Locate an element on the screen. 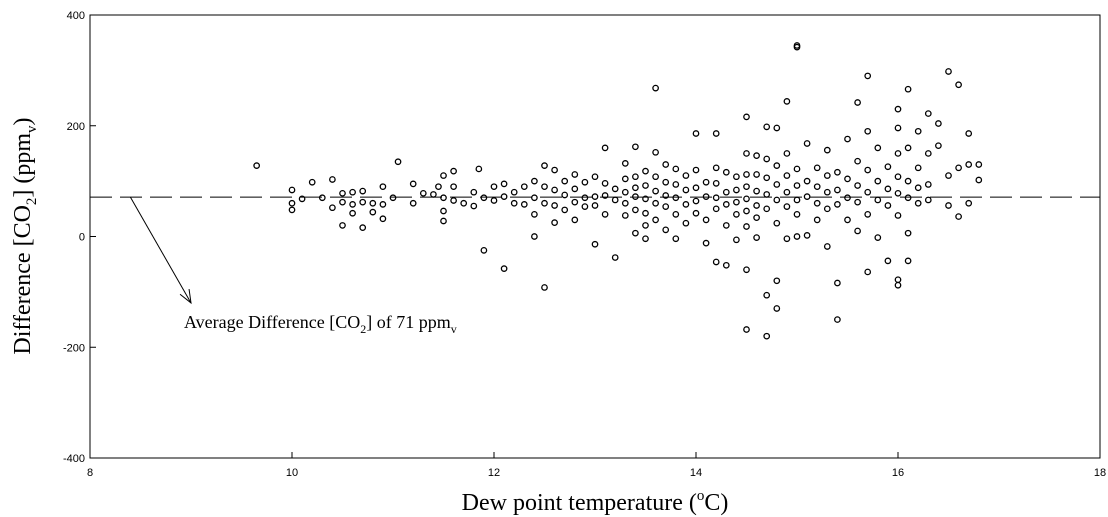 Image resolution: width=1108 pixels, height=517 pixels. x-tick-label: 16 is located at coordinates (898, 473).